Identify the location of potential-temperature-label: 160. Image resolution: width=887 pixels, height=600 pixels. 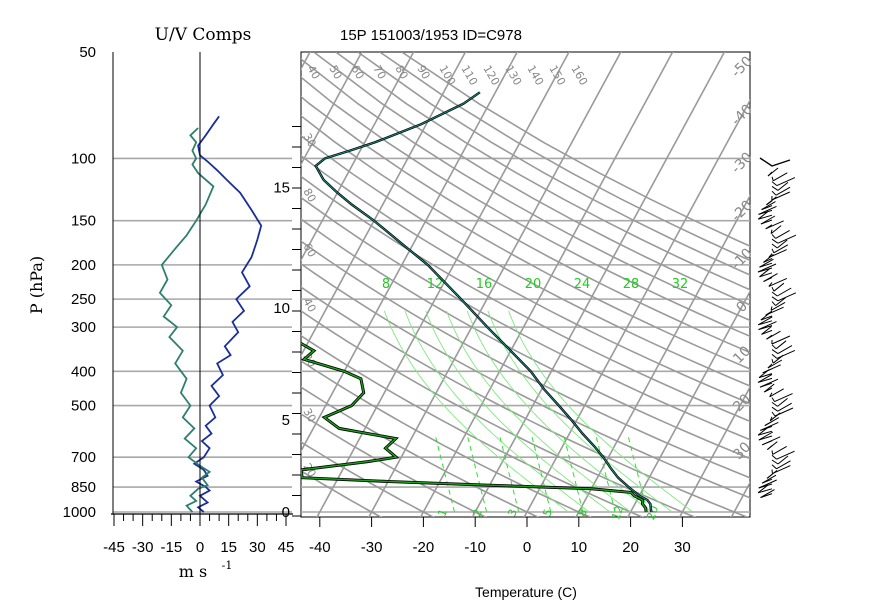
(579, 75).